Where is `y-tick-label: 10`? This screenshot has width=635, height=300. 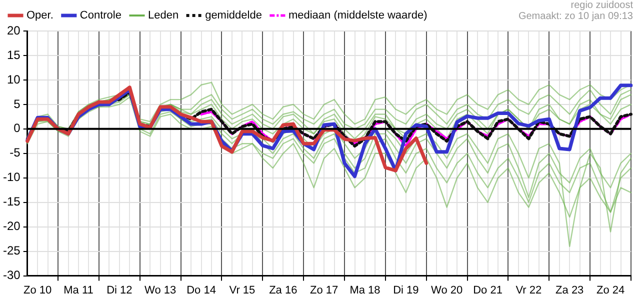 y-tick-label: 10 is located at coordinates (13, 79).